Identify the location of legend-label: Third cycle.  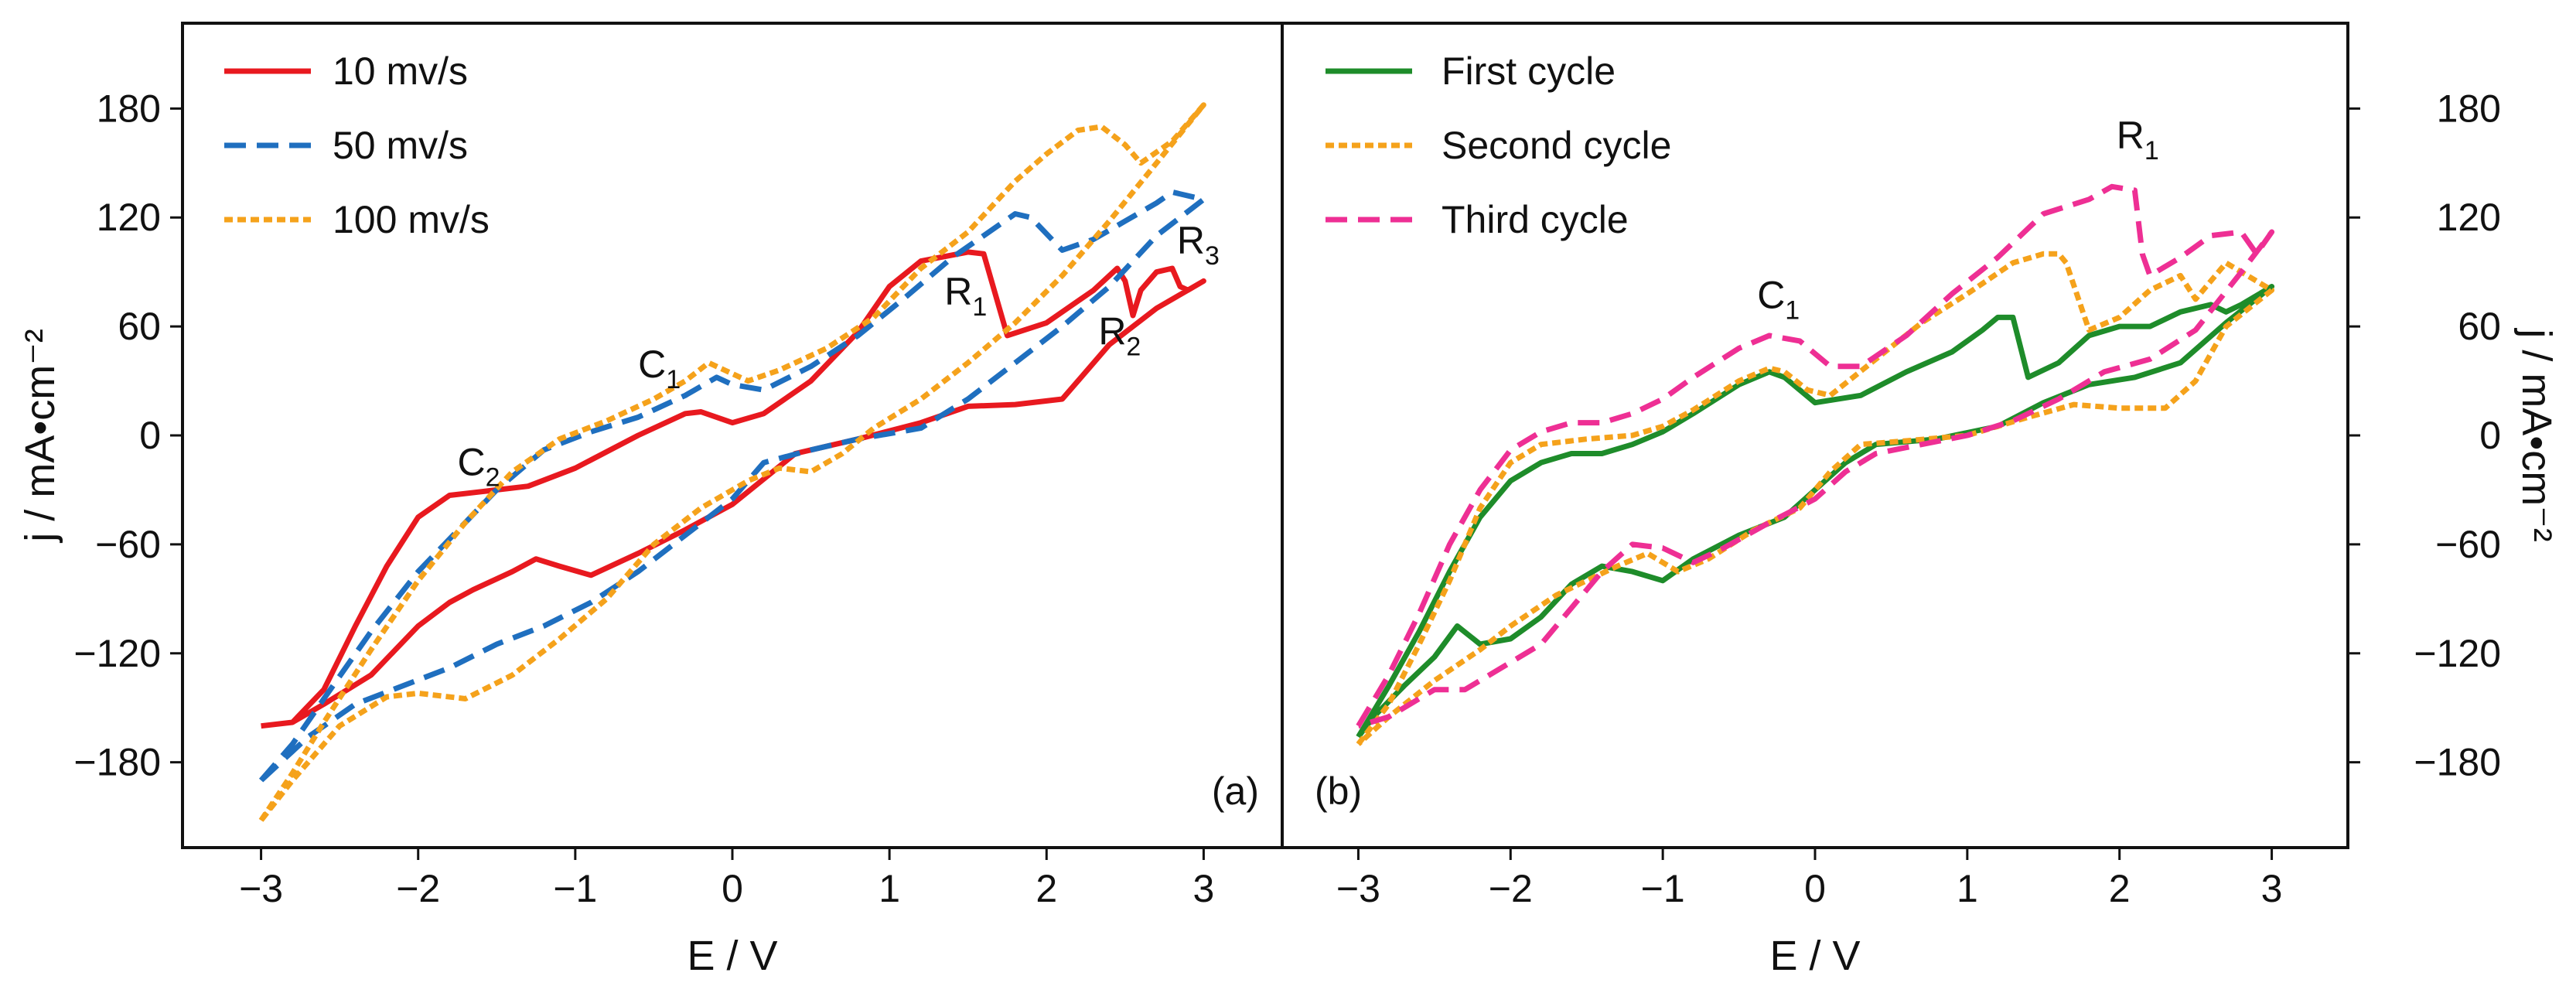
(1536, 219).